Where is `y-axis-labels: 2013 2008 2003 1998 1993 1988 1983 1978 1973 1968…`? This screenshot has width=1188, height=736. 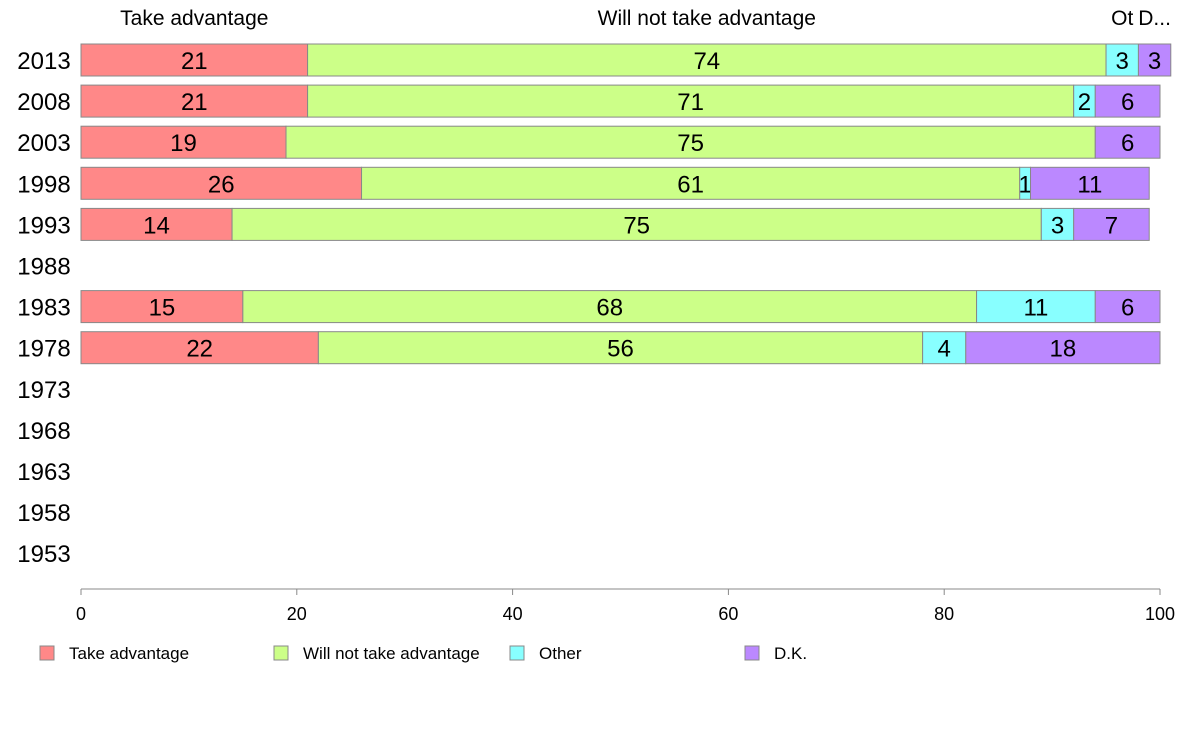
y-axis-labels: 2013 2008 2003 1998 1993 1988 1983 1978 1973 1968… is located at coordinates (43, 308).